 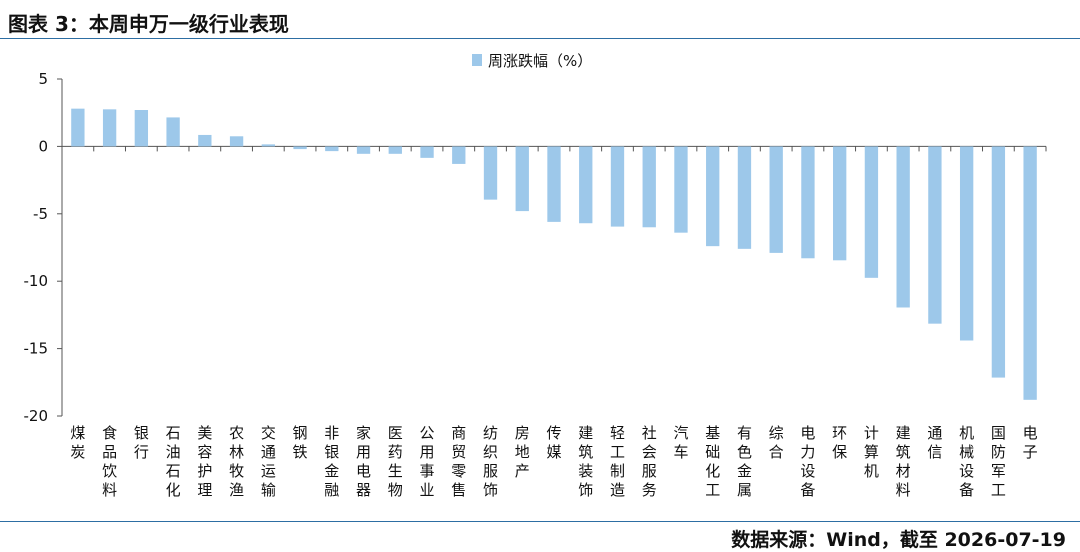 I want to click on category-label: 综合, so click(x=776, y=442).